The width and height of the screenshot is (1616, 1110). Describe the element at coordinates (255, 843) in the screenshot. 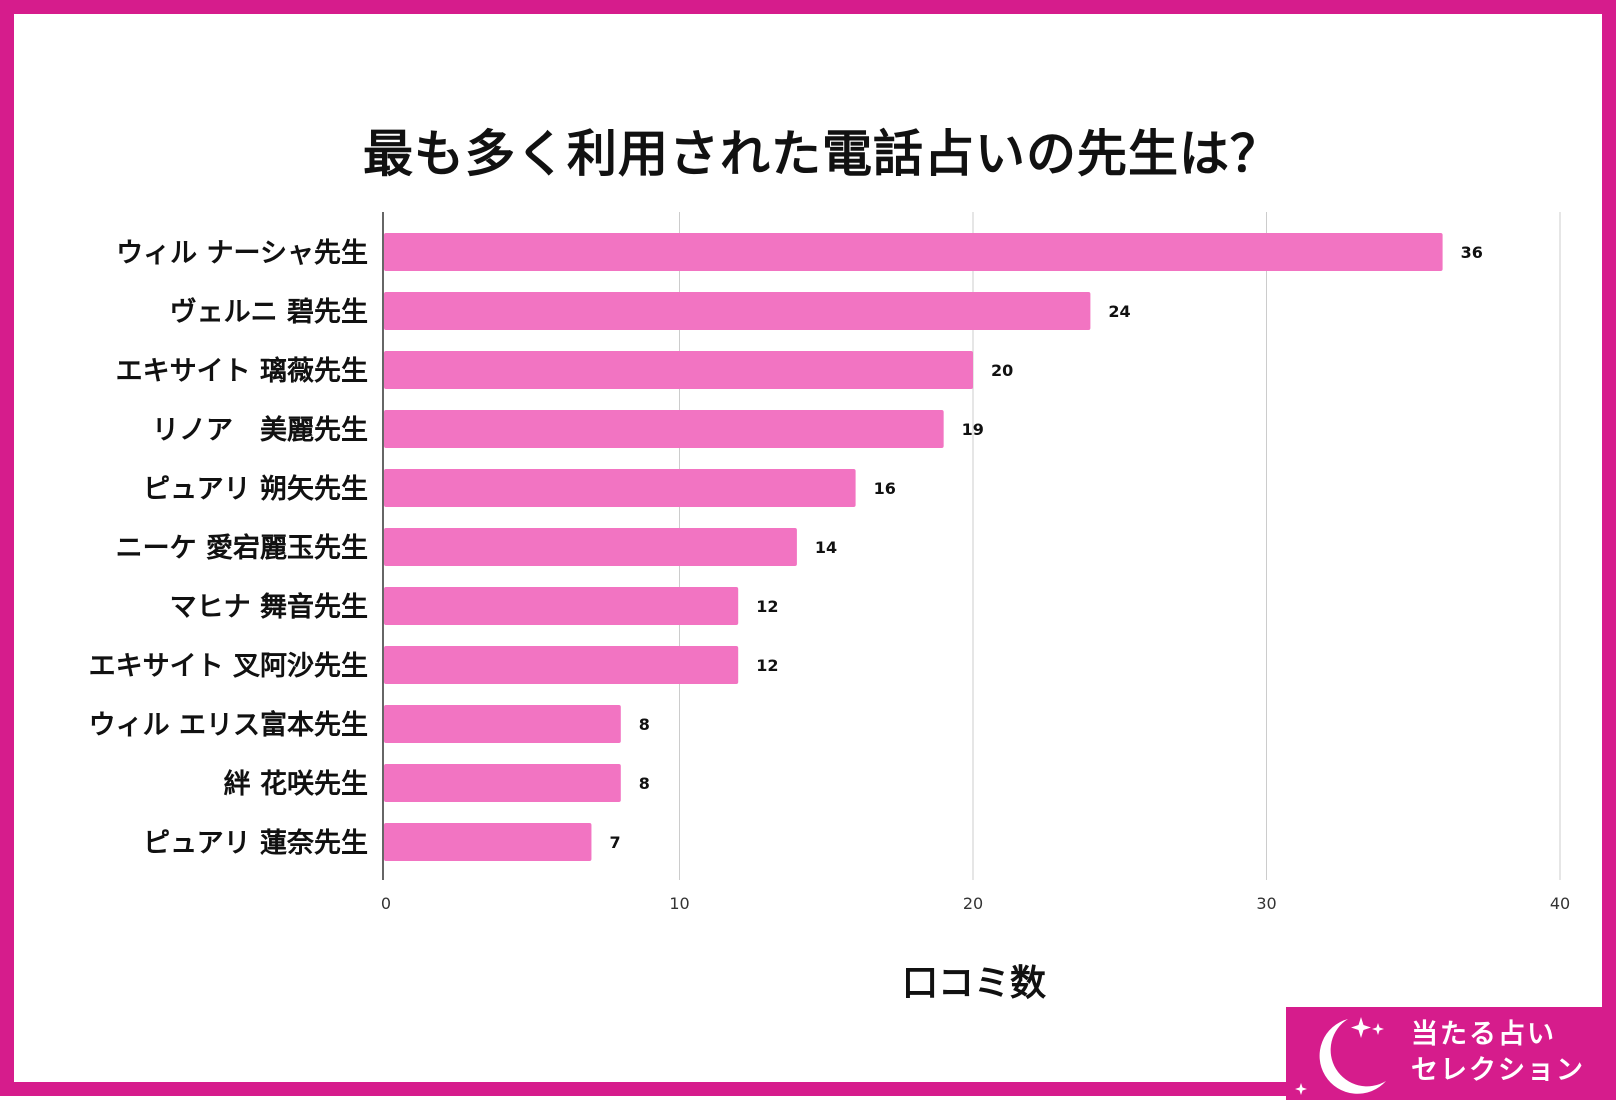

I see `category-label: ピュアリ 蓮奈先生` at that location.